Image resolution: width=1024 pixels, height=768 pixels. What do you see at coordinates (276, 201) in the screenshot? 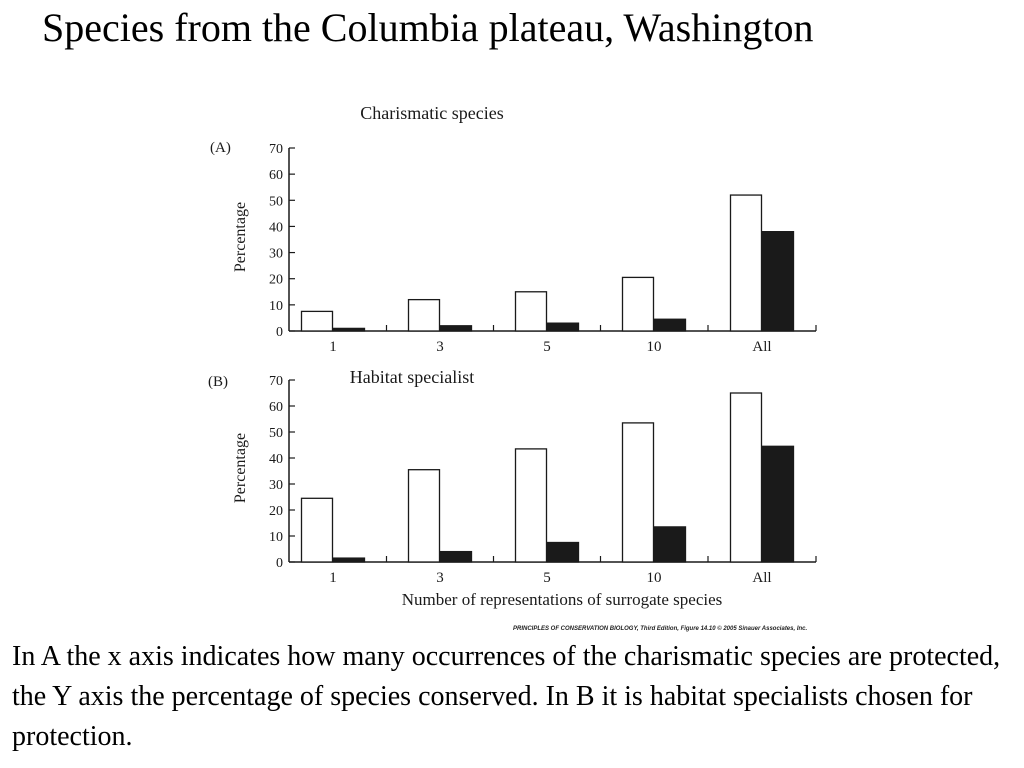
I see `chart-a-y-tick-label: 50` at bounding box center [276, 201].